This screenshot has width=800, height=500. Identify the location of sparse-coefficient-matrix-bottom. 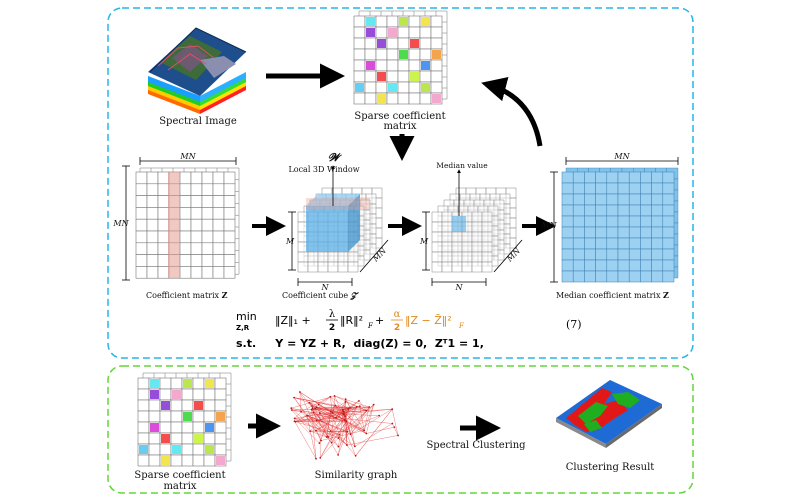
(184, 419).